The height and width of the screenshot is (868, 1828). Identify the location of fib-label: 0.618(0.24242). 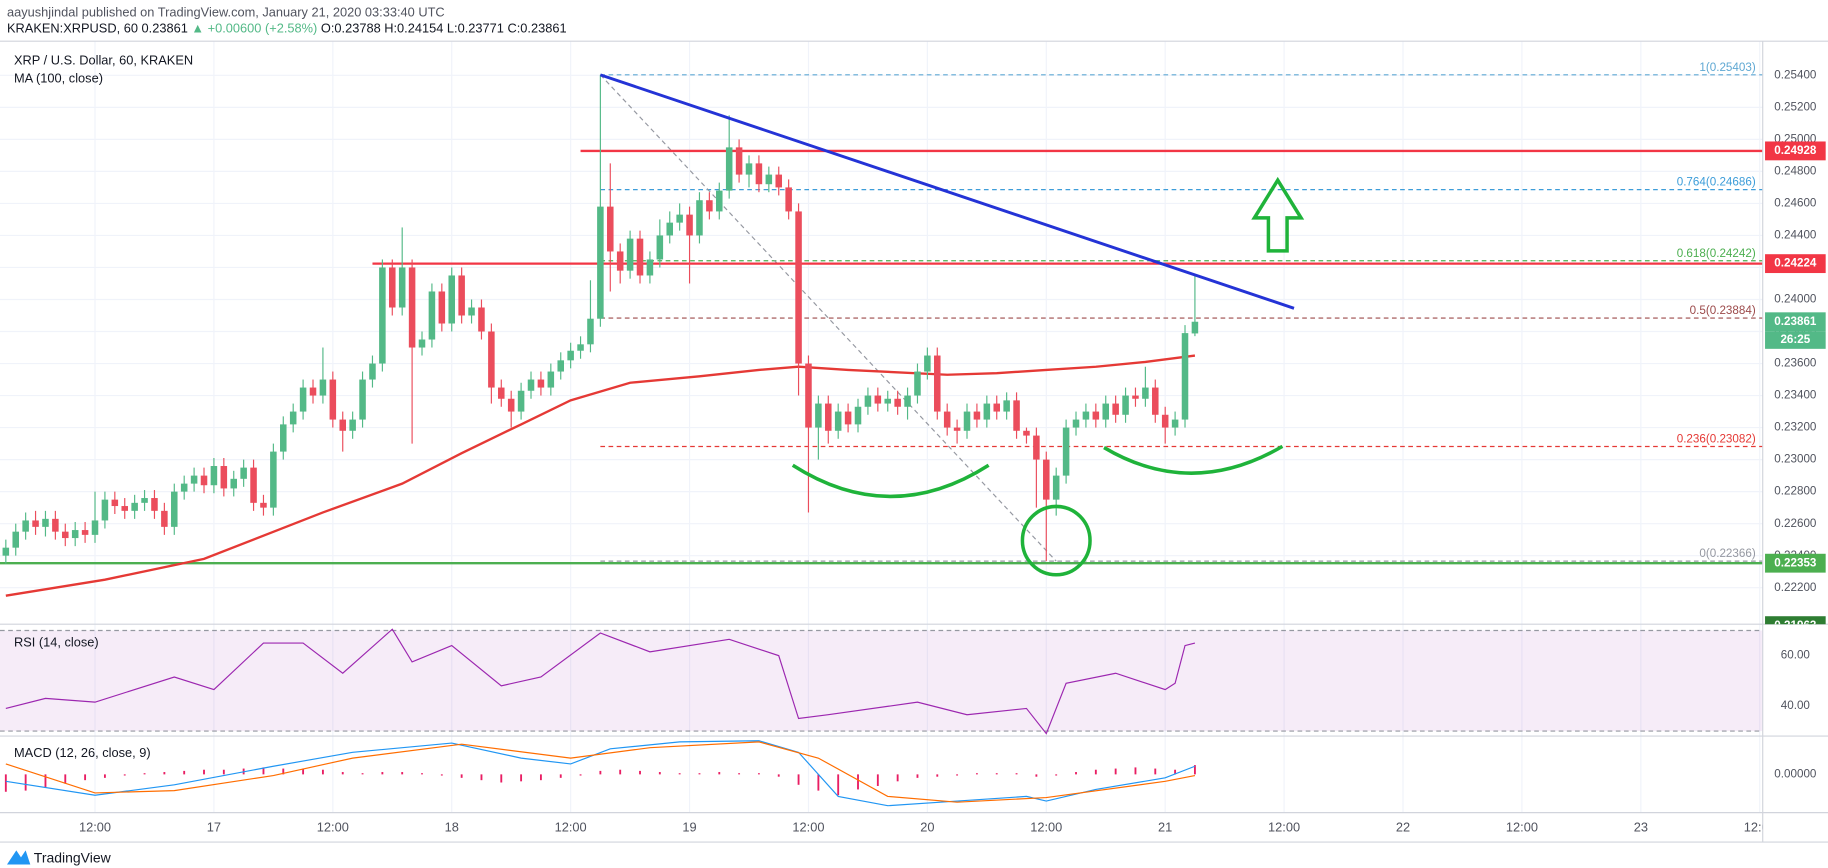
(1716, 253).